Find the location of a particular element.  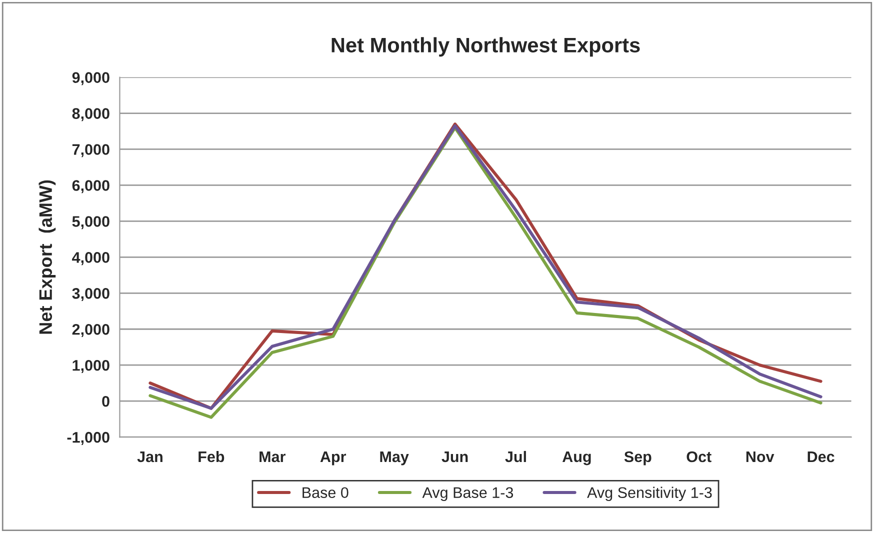

y-tick-label: -1,000 is located at coordinates (88, 438).